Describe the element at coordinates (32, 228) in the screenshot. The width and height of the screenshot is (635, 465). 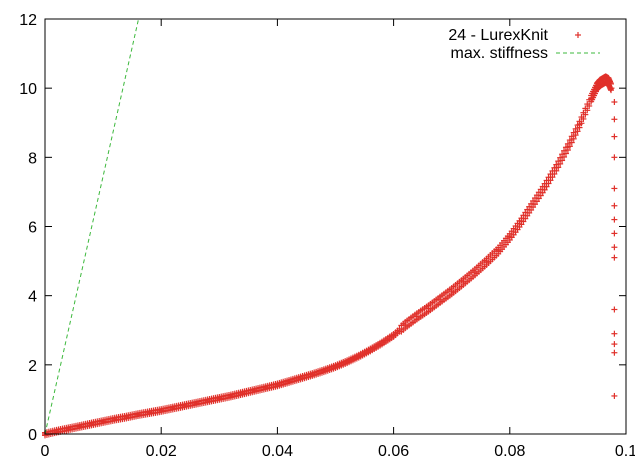
I see `y-tick-label: 6` at that location.